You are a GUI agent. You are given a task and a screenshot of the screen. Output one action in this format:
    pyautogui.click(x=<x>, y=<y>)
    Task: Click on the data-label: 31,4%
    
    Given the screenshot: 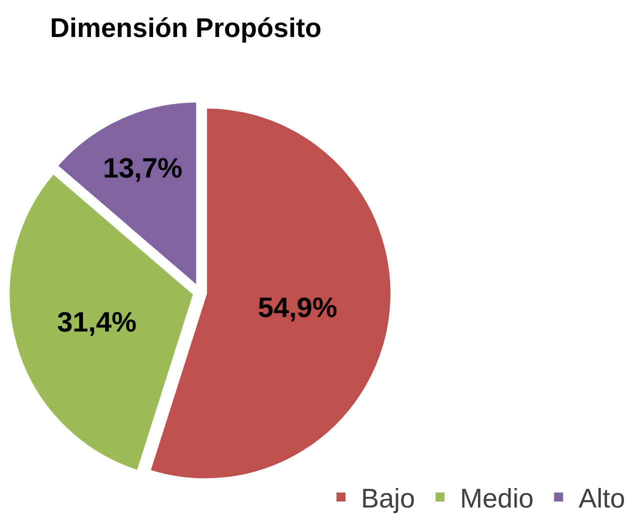 What is the action you would take?
    pyautogui.click(x=97, y=322)
    